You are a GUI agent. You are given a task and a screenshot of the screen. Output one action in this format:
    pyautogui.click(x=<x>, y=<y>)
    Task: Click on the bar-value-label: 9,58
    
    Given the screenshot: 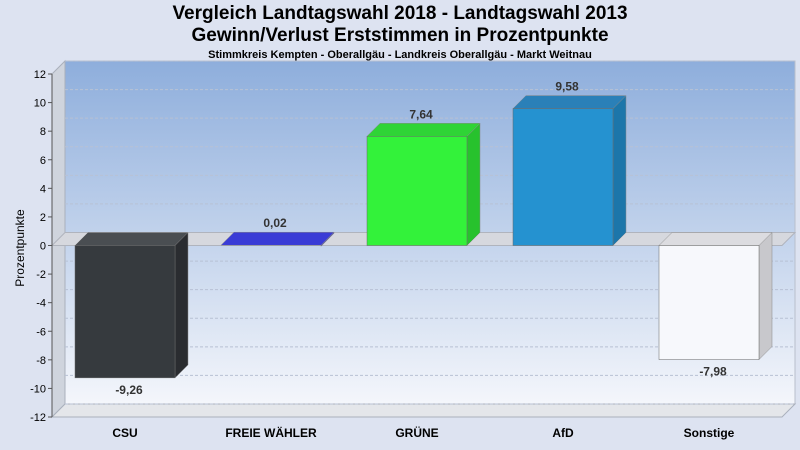 What is the action you would take?
    pyautogui.click(x=567, y=87)
    